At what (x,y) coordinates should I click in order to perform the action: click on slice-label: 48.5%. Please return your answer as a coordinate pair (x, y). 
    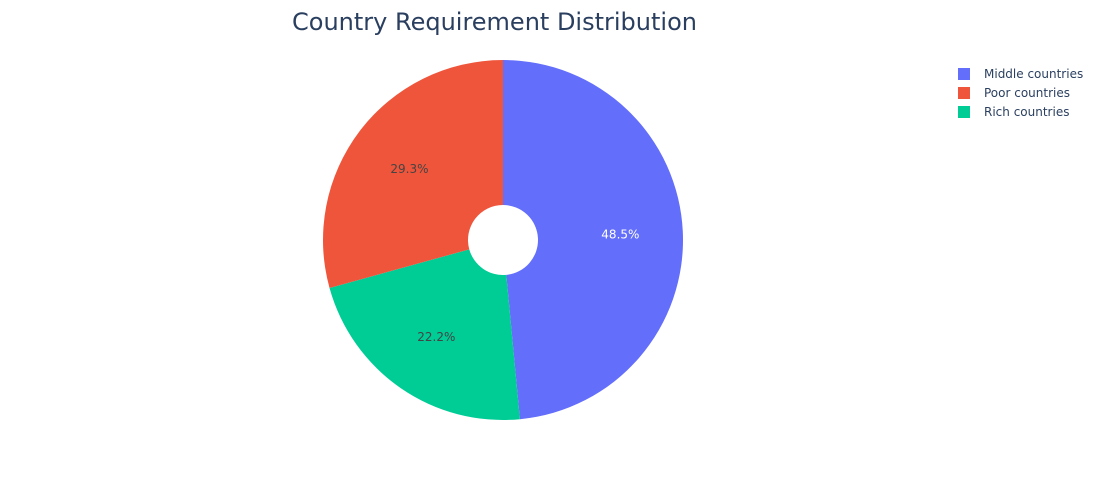
    Looking at the image, I should click on (620, 234).